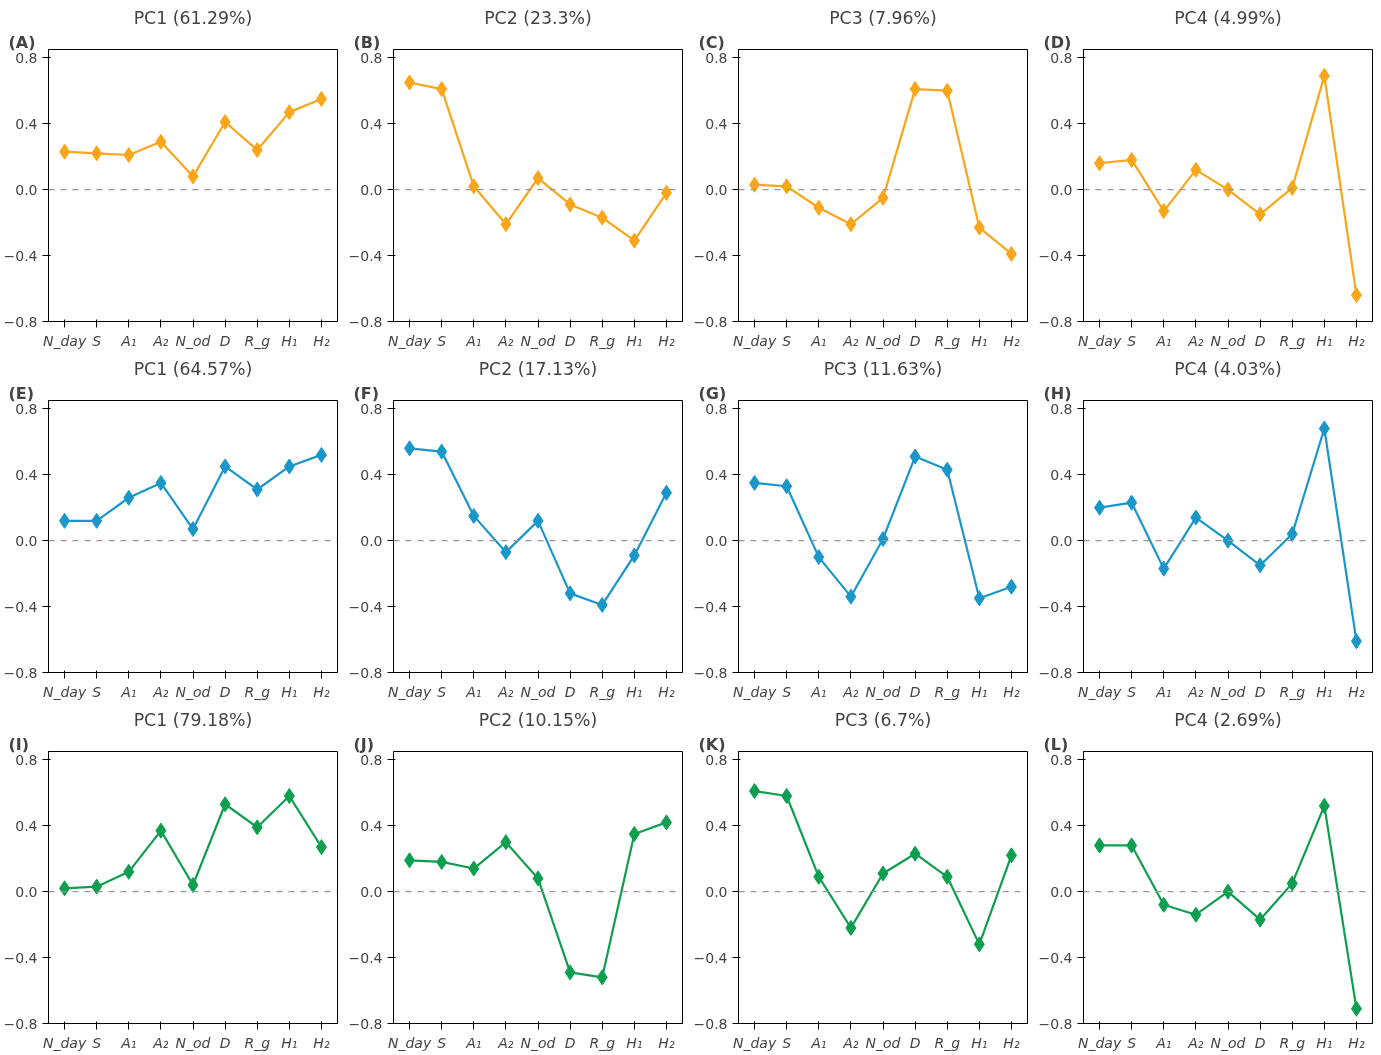 The height and width of the screenshot is (1055, 1381). I want to click on text: (E), so click(21, 393).